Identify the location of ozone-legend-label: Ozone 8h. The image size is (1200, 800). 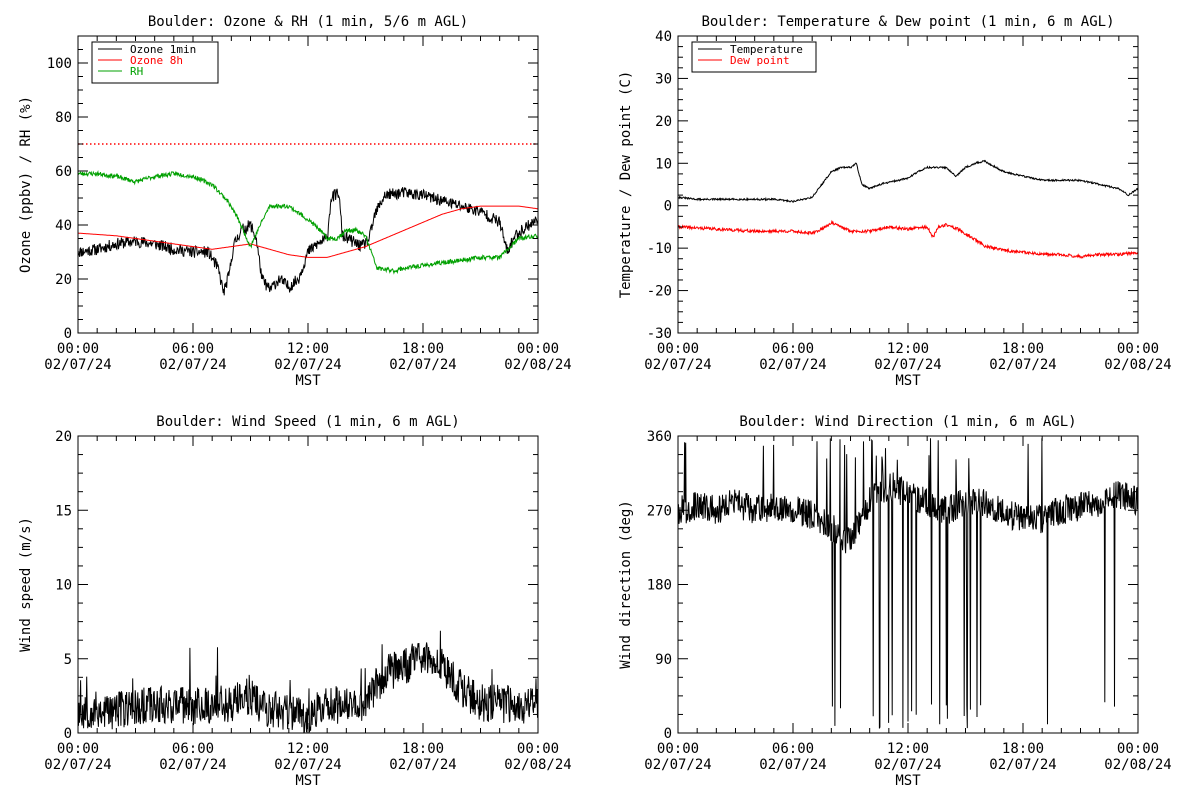
(156, 60).